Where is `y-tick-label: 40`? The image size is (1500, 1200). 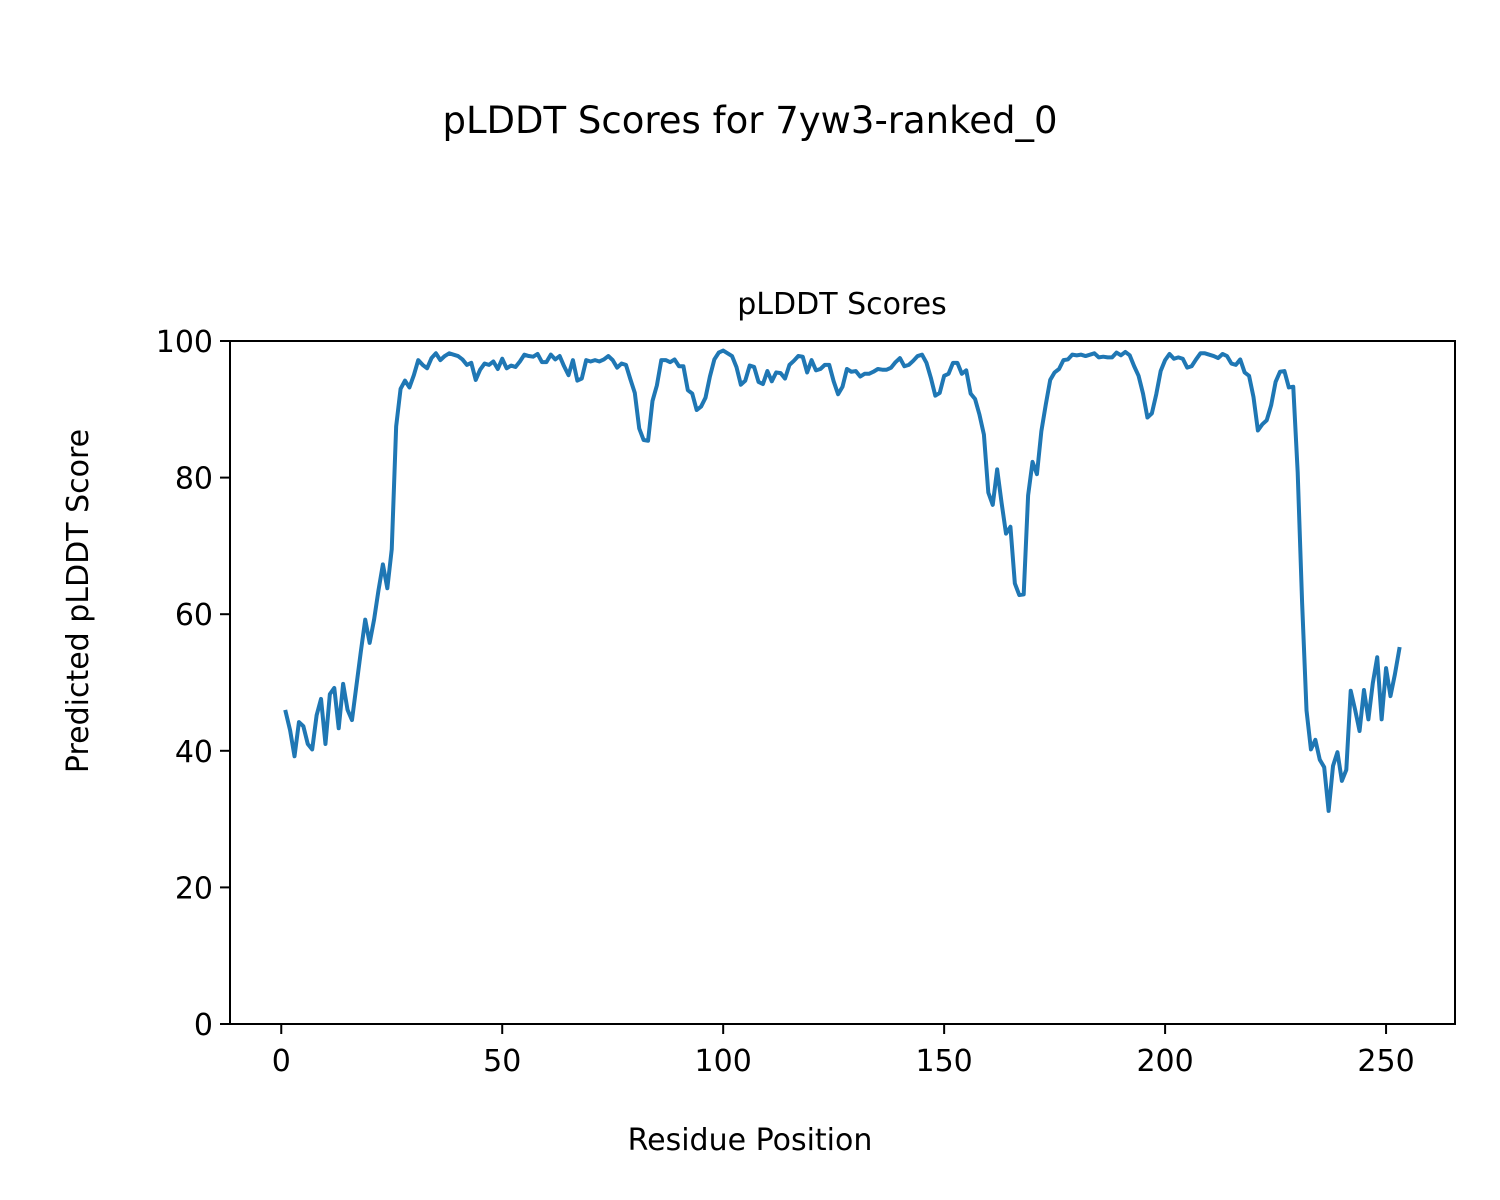 y-tick-label: 40 is located at coordinates (194, 752).